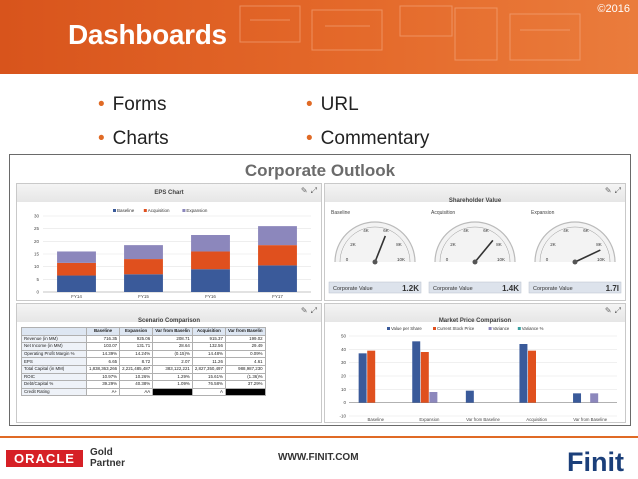 Image resolution: width=638 pixels, height=479 pixels. I want to click on row-label: Revenue (in MM), so click(54, 339).